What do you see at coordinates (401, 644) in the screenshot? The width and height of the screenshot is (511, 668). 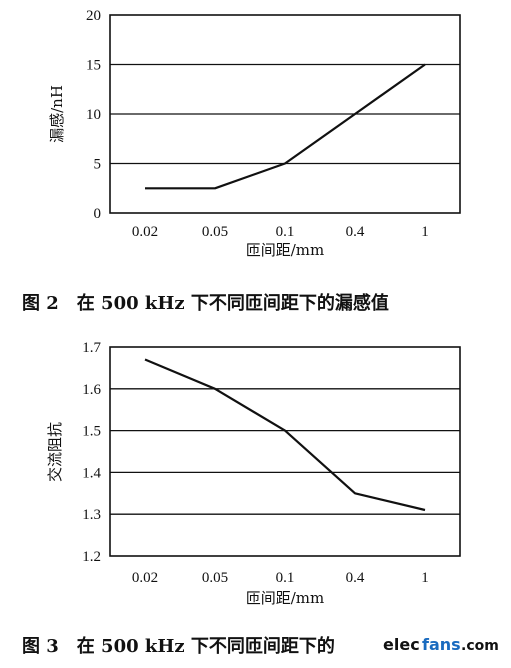 I see `watermark-part1: elec` at bounding box center [401, 644].